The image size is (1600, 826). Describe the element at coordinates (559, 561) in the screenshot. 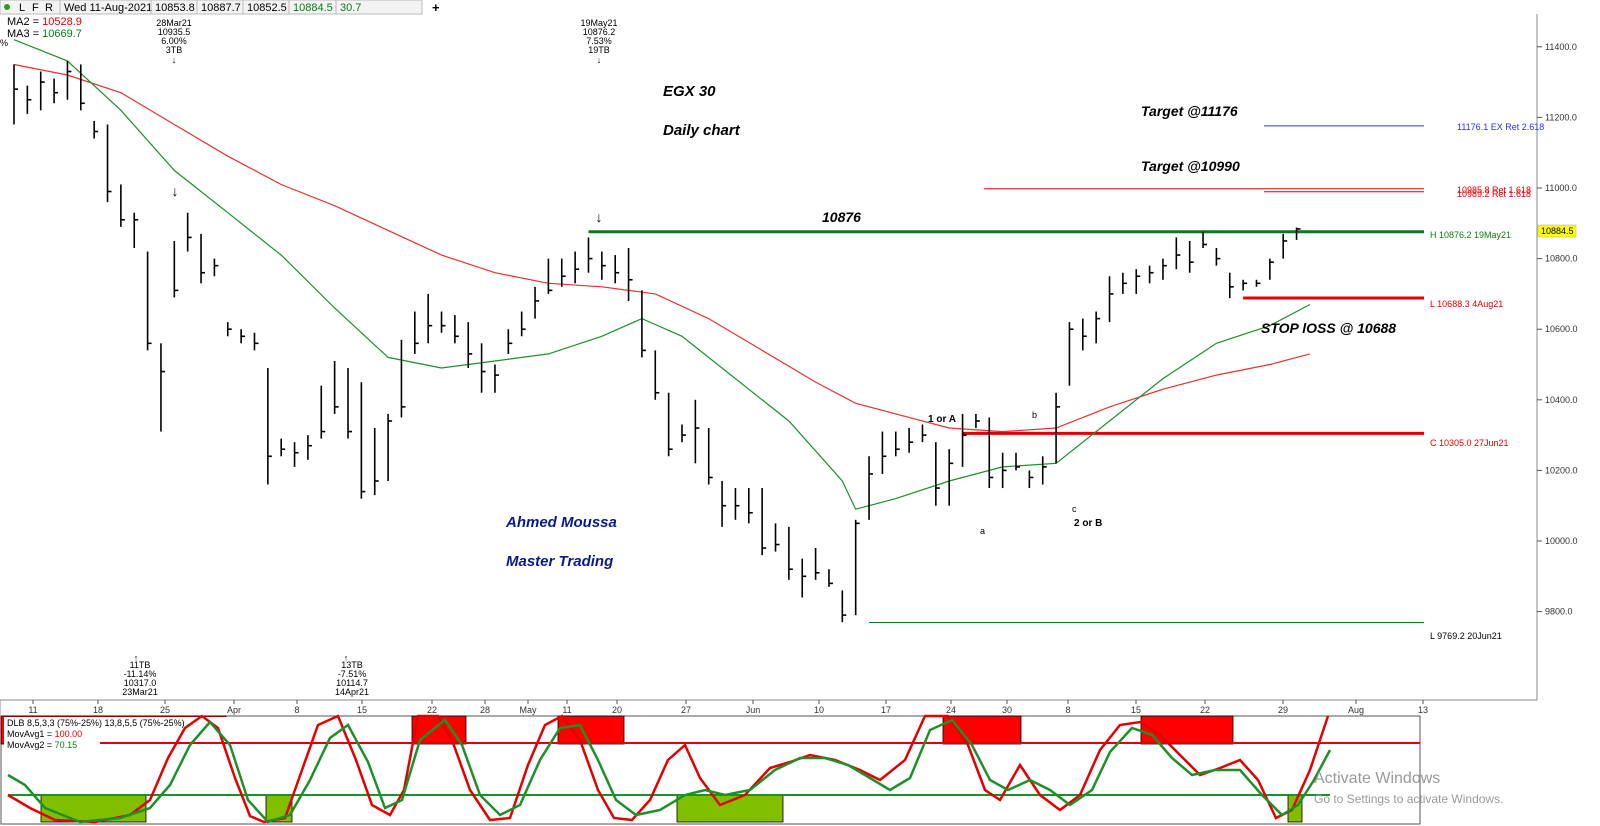

I see `author-brand: Master Trading` at that location.